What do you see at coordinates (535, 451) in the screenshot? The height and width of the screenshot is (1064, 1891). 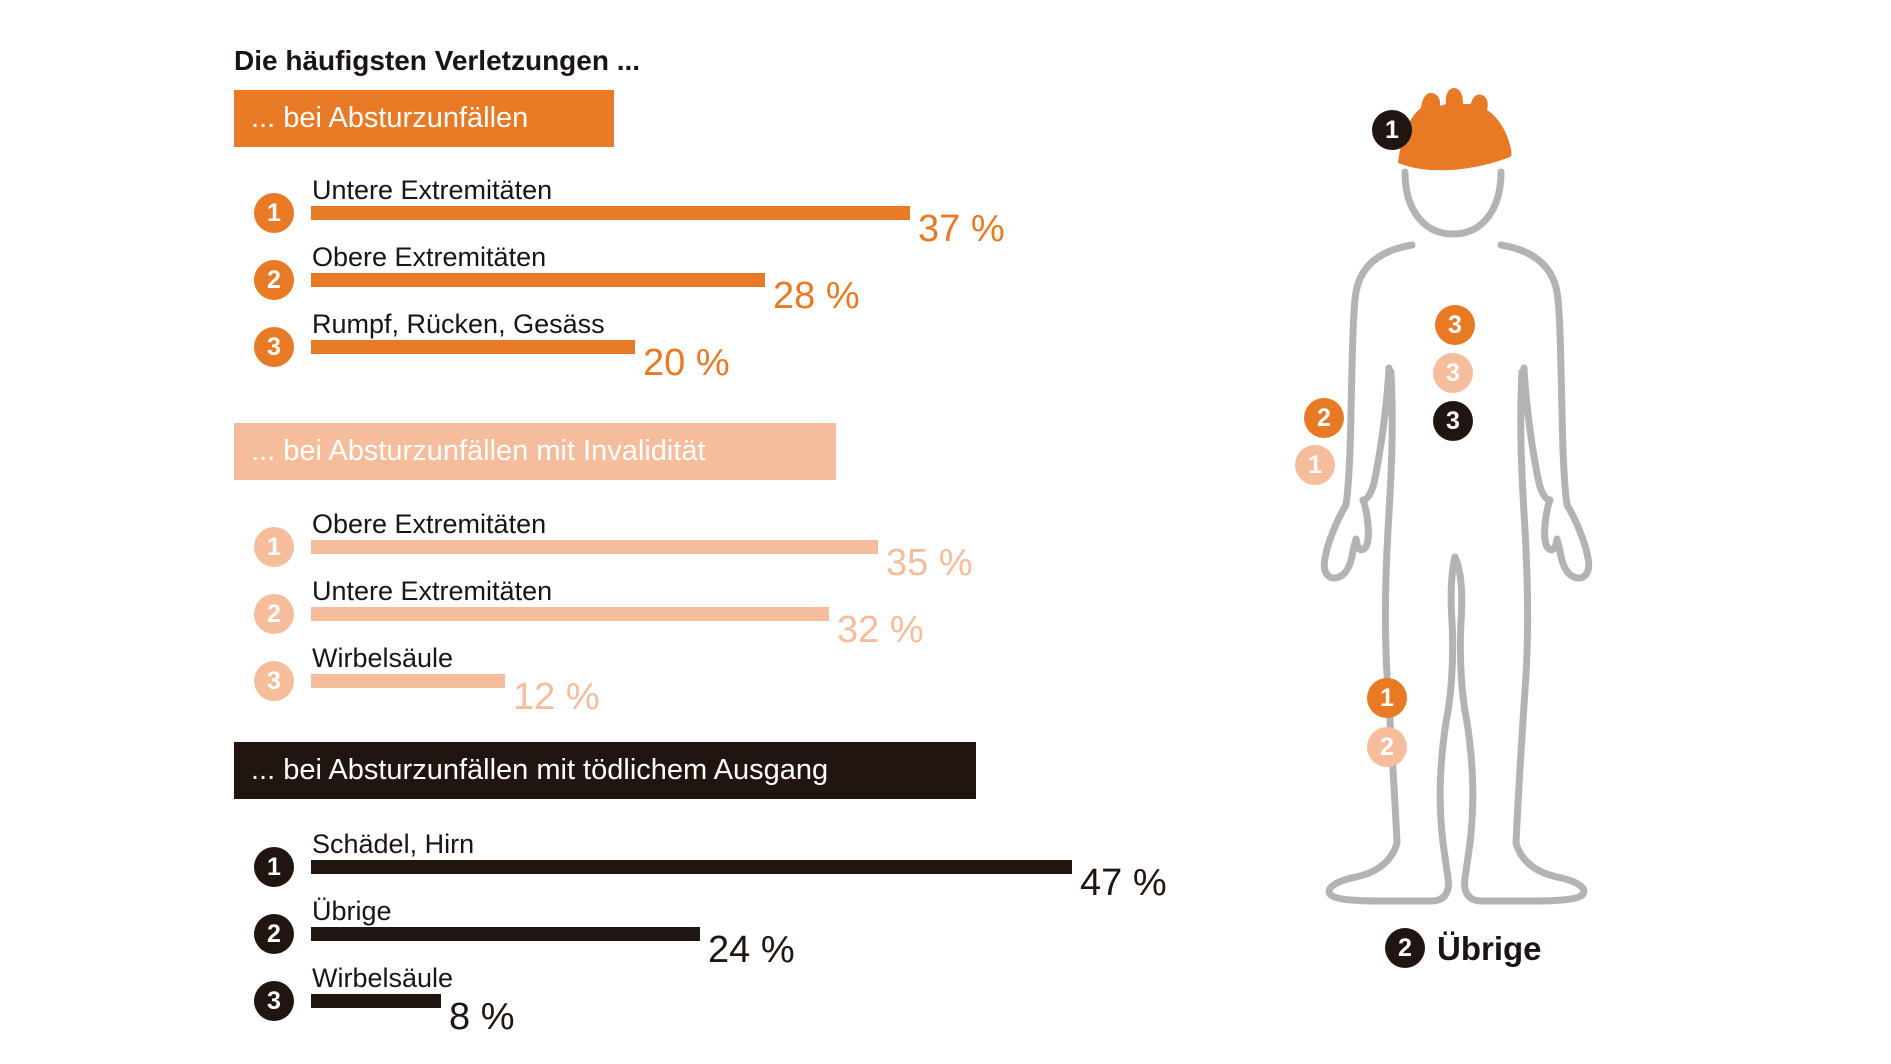 I see `section-header-invalidity: ... bei Absturzunfällen mit Invalidität` at bounding box center [535, 451].